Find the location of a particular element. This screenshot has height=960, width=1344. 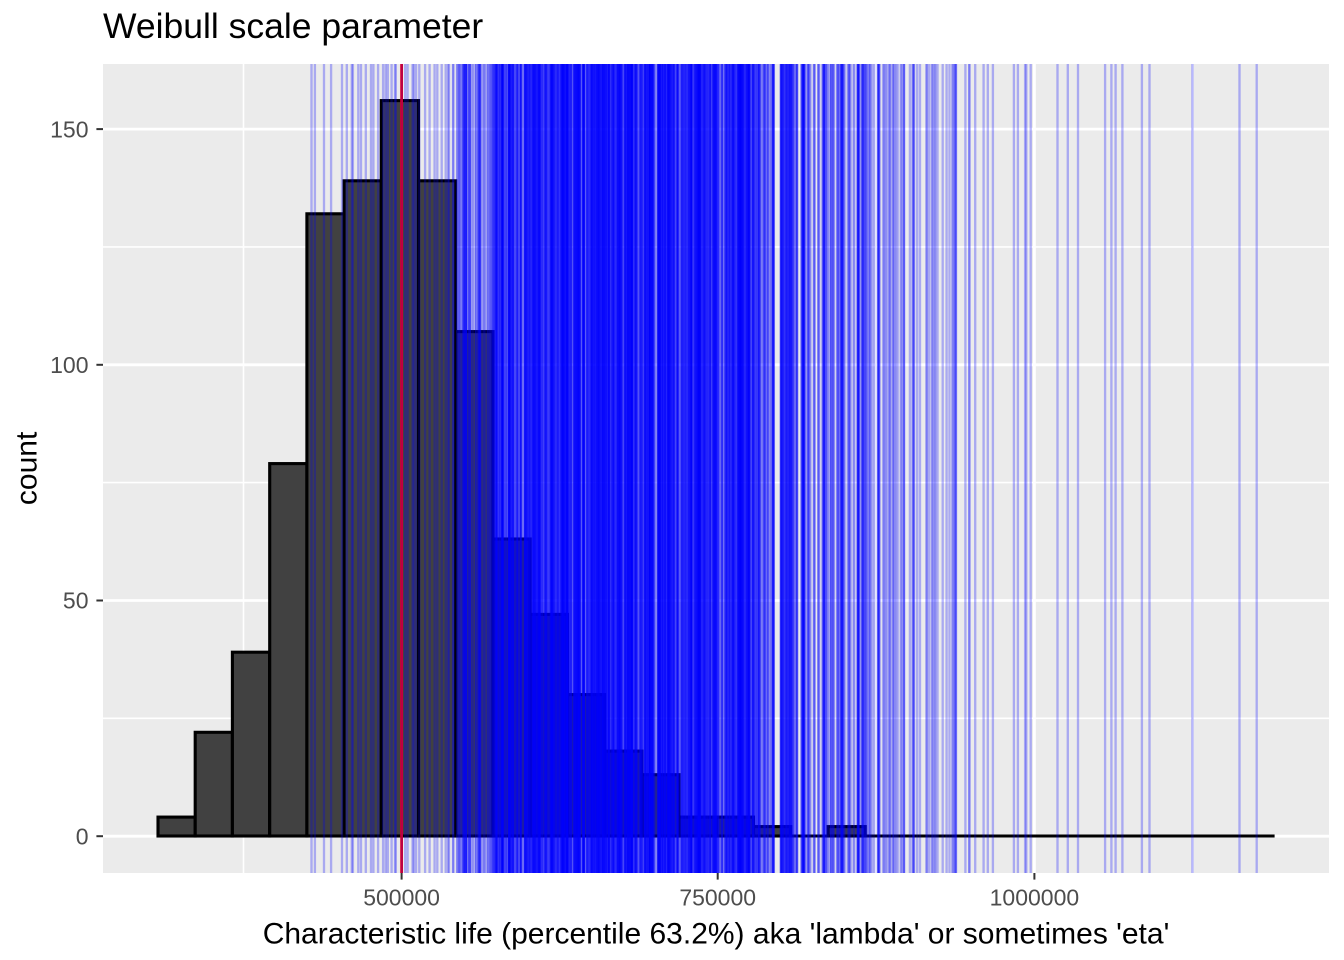

svg-text: Weibull scale parameter is located at coordinates (293, 26).